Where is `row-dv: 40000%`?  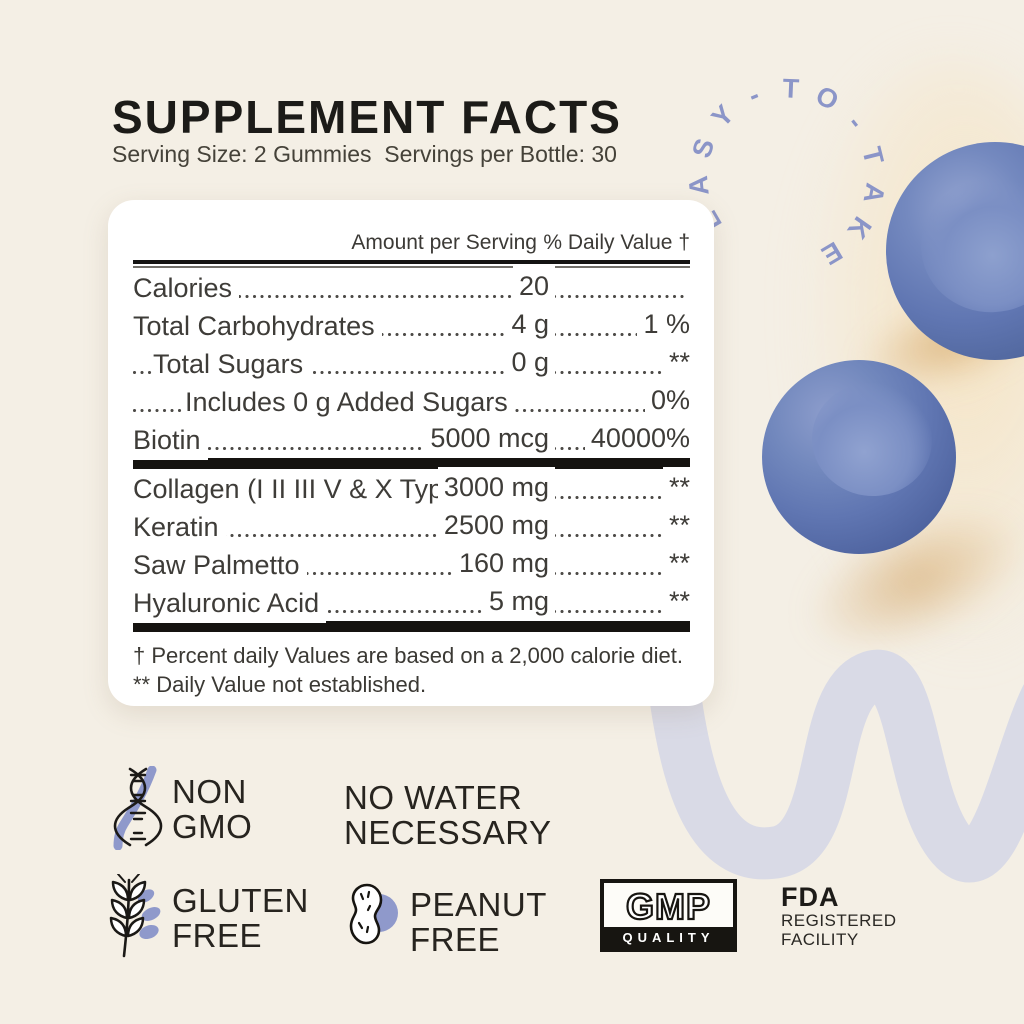 row-dv: 40000% is located at coordinates (637, 438).